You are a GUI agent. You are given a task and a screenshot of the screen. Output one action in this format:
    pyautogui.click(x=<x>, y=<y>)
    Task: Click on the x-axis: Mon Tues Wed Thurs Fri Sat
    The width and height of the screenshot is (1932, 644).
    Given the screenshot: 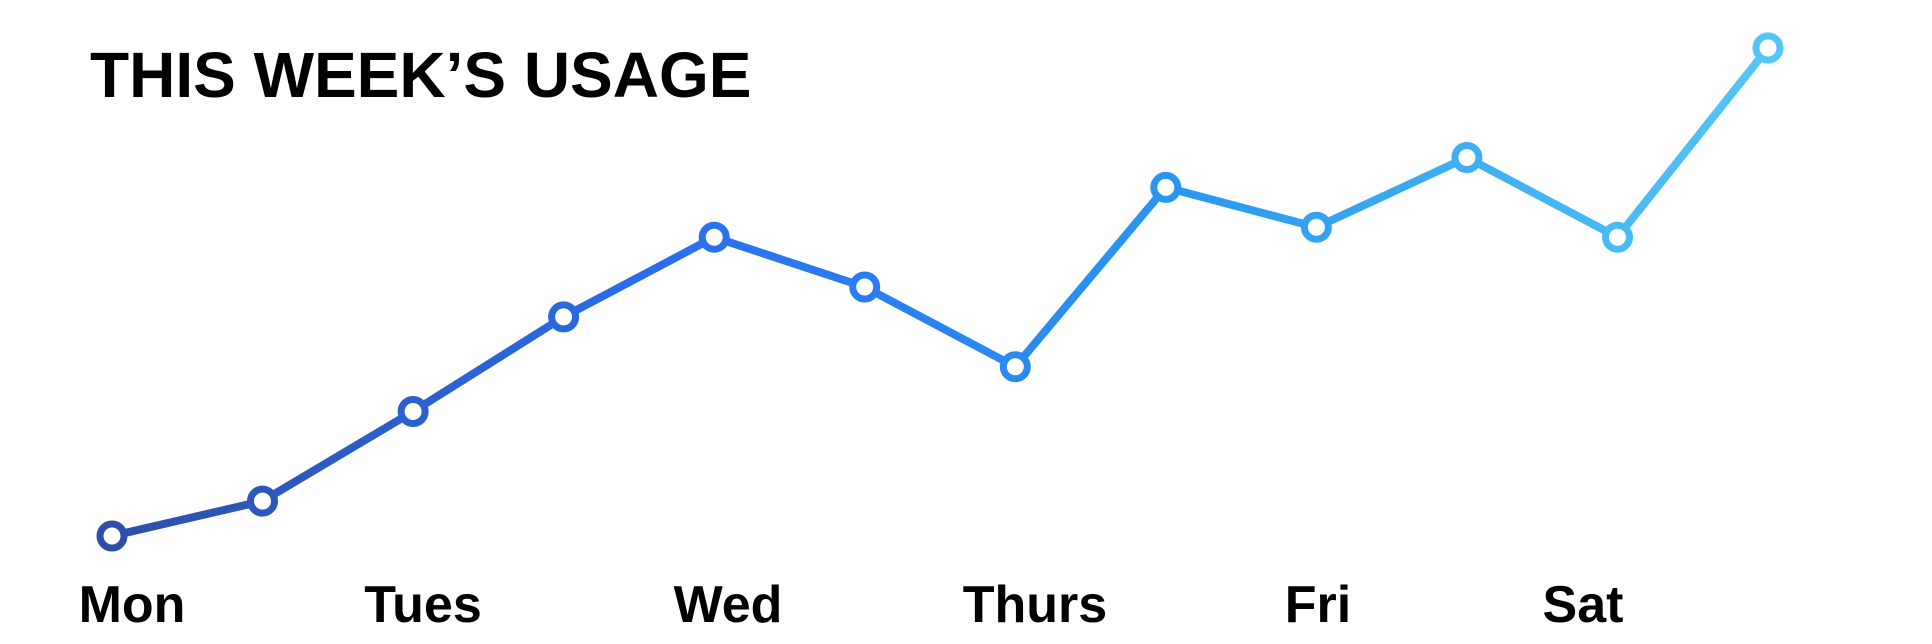 What is the action you would take?
    pyautogui.click(x=851, y=605)
    